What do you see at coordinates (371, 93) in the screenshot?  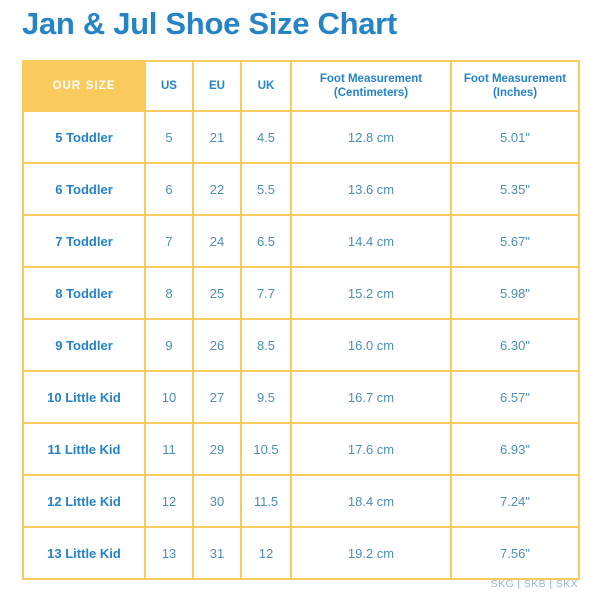 I see `column-header-cm-line2: (Centimeters)` at bounding box center [371, 93].